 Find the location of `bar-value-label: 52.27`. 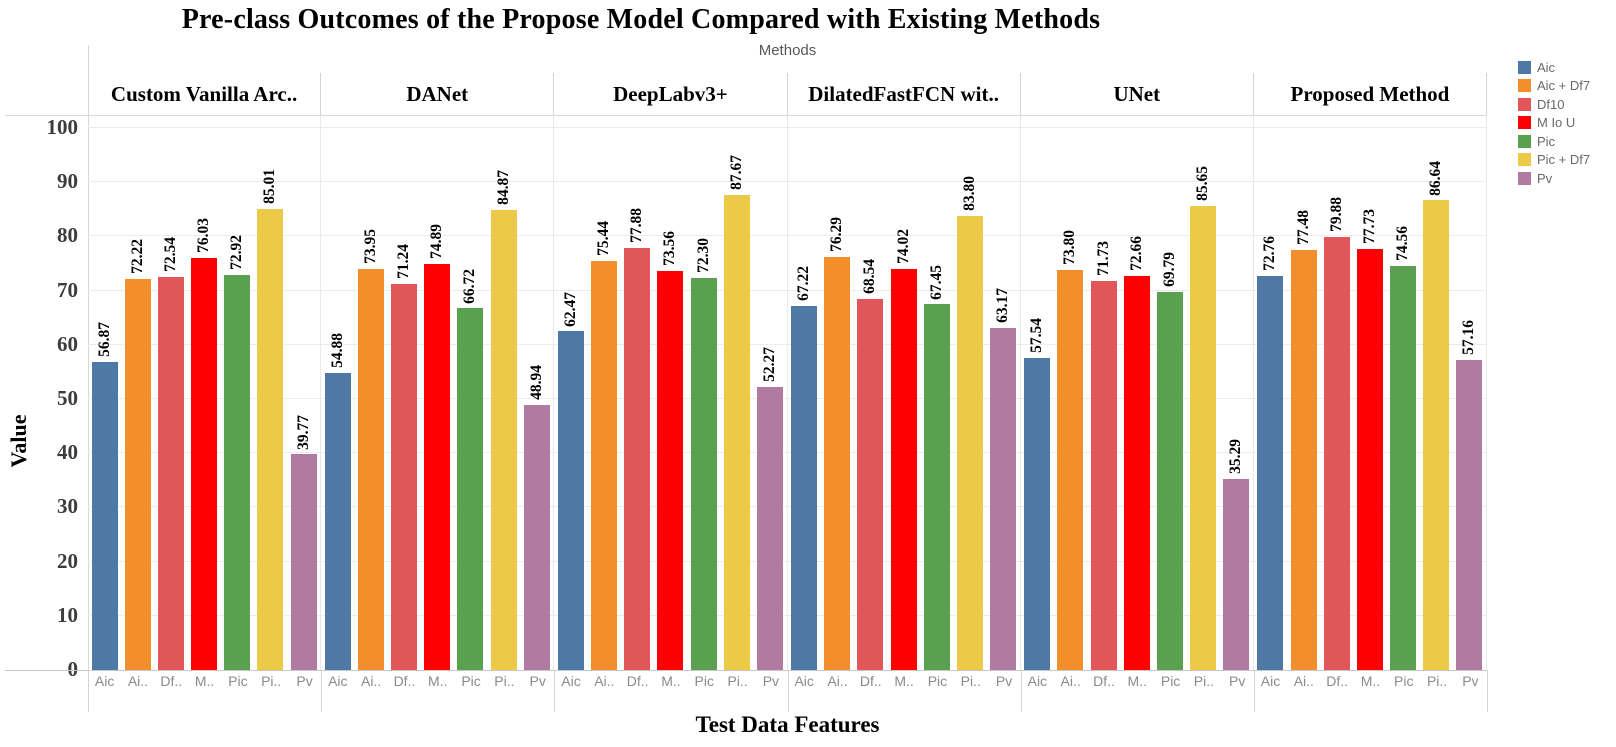

bar-value-label: 52.27 is located at coordinates (769, 364).